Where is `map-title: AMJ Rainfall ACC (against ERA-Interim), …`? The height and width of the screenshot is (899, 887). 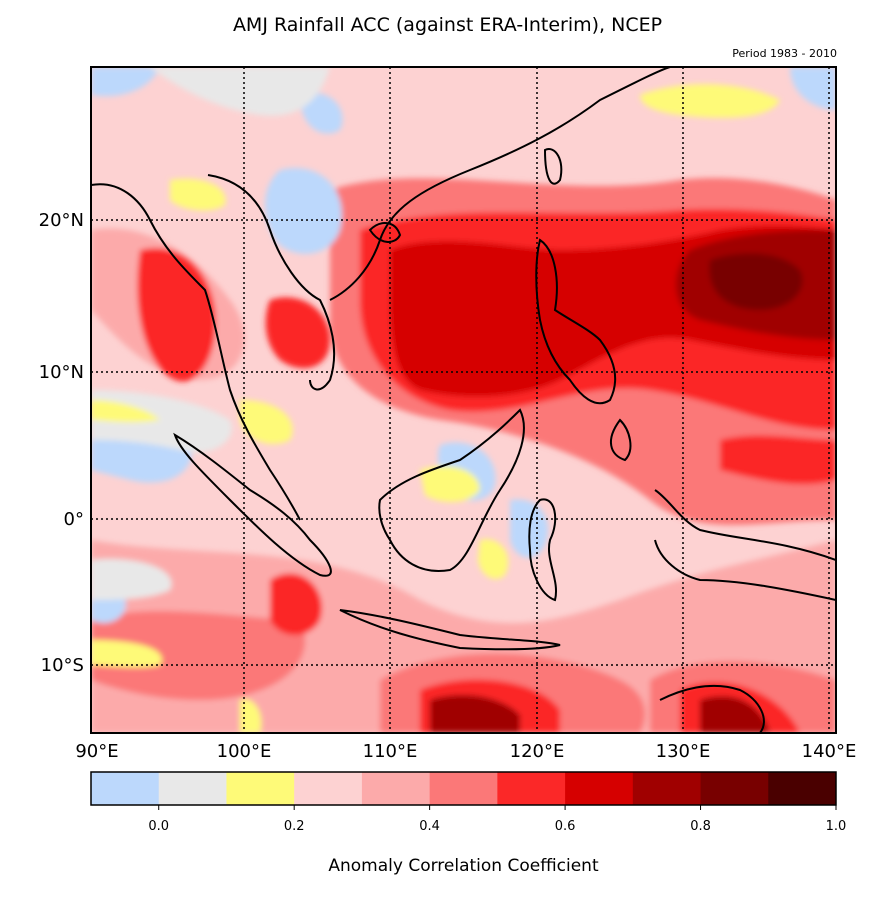 map-title: AMJ Rainfall ACC (against ERA-Interim), … is located at coordinates (447, 25).